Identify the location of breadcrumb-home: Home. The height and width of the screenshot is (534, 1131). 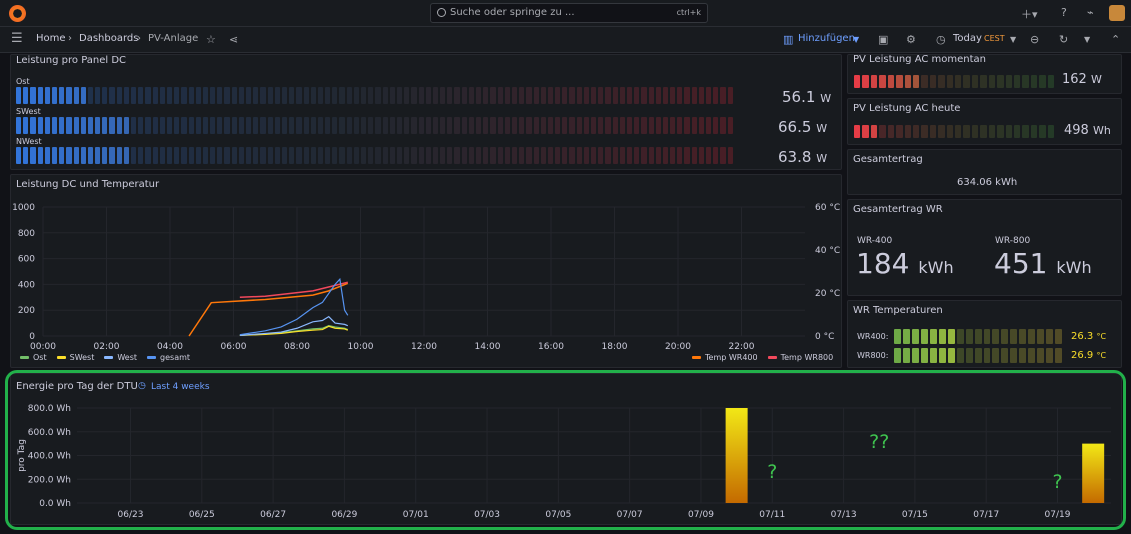
(51, 38).